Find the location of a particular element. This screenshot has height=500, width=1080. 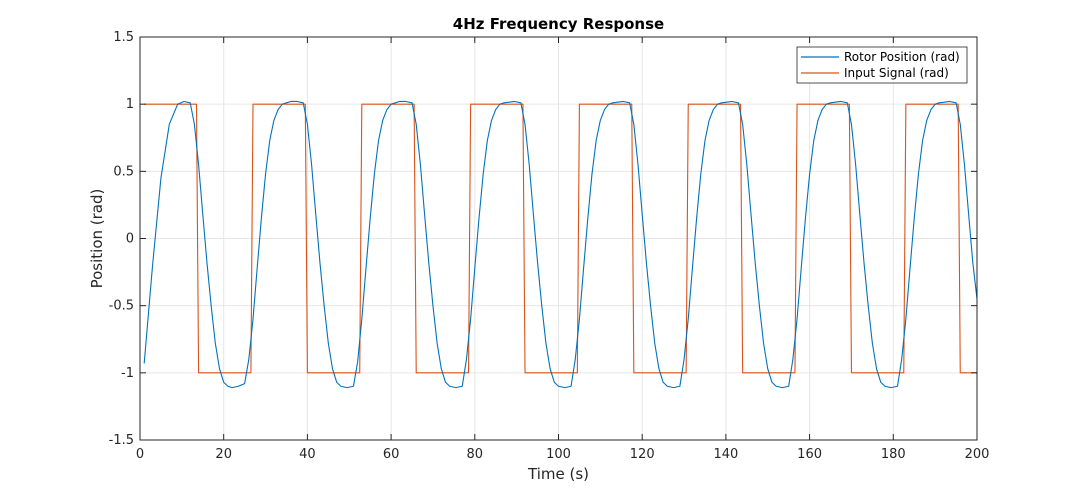

chart-title: 4Hz Frequency Response is located at coordinates (558, 24).